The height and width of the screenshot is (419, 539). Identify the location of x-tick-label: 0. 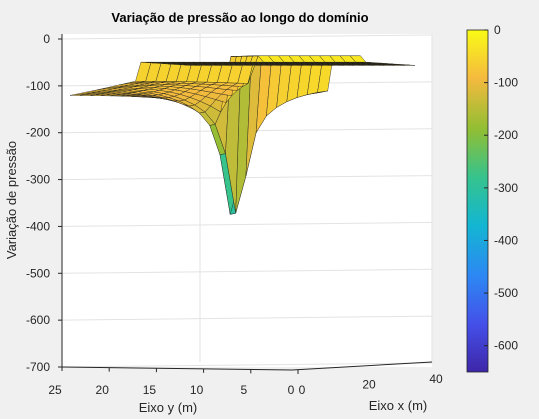
(302, 390).